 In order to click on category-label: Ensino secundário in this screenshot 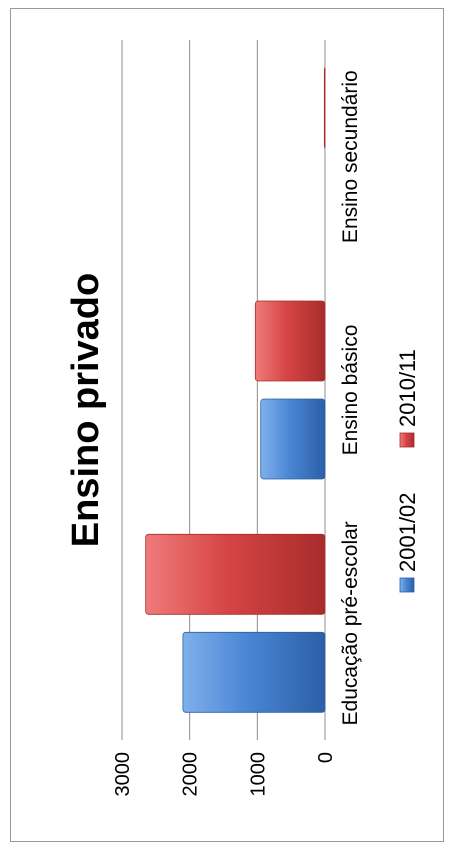, I will do `click(350, 156)`.